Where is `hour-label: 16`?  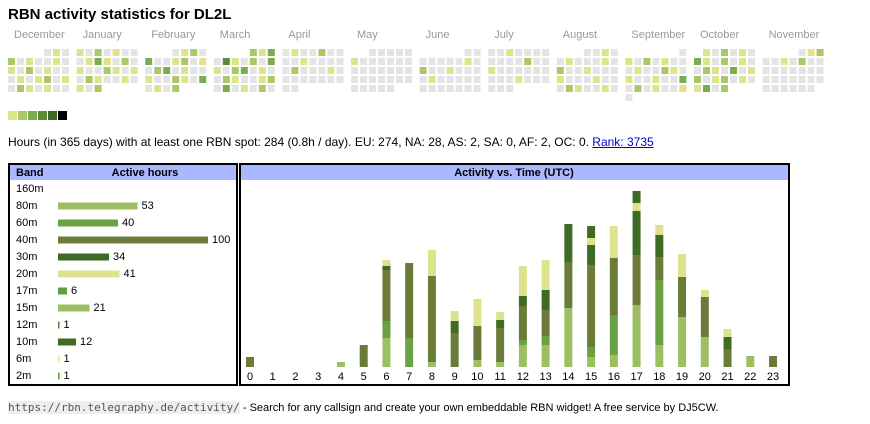
hour-label: 16 is located at coordinates (614, 377).